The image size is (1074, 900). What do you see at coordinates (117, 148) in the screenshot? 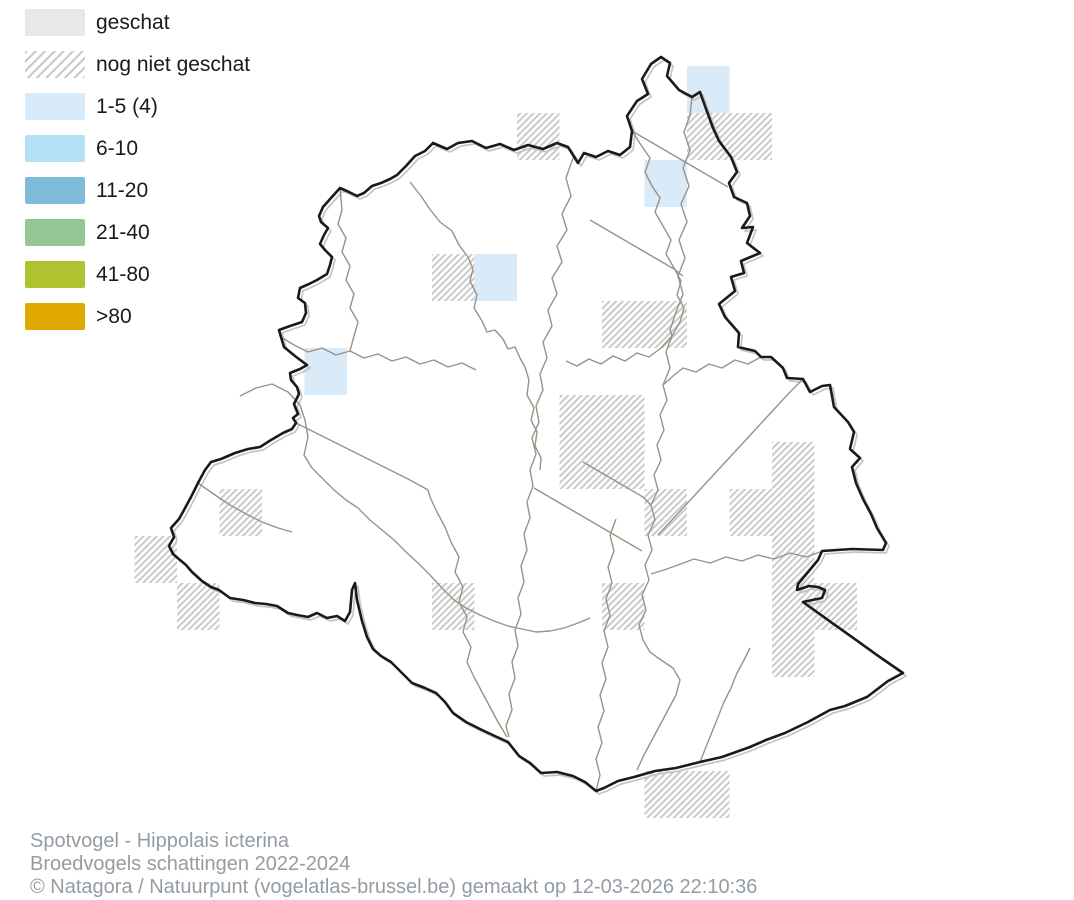
I see `legend-label: 6-10` at bounding box center [117, 148].